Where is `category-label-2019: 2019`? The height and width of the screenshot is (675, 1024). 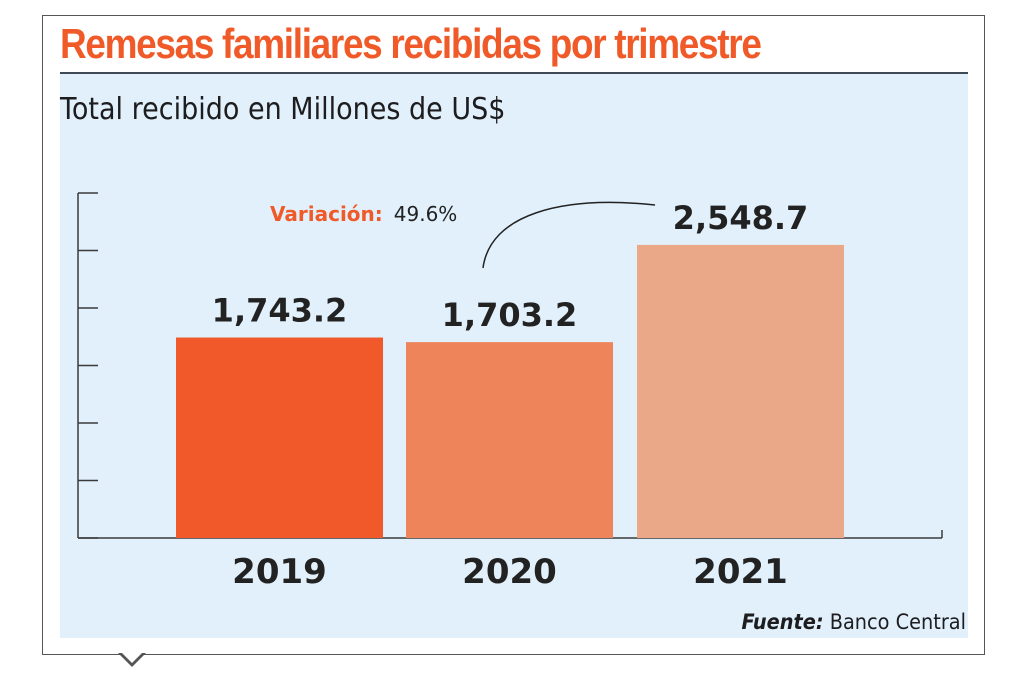 category-label-2019: 2019 is located at coordinates (279, 572).